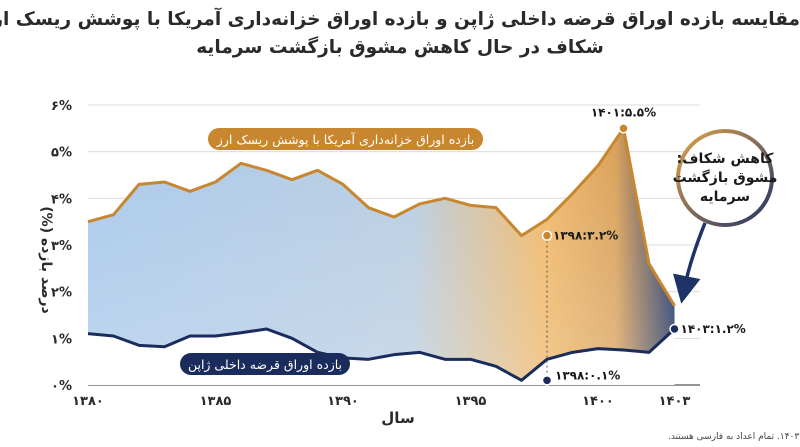 This screenshot has width=800, height=447. Describe the element at coordinates (690, 263) in the screenshot. I see `callout-arrow` at that location.